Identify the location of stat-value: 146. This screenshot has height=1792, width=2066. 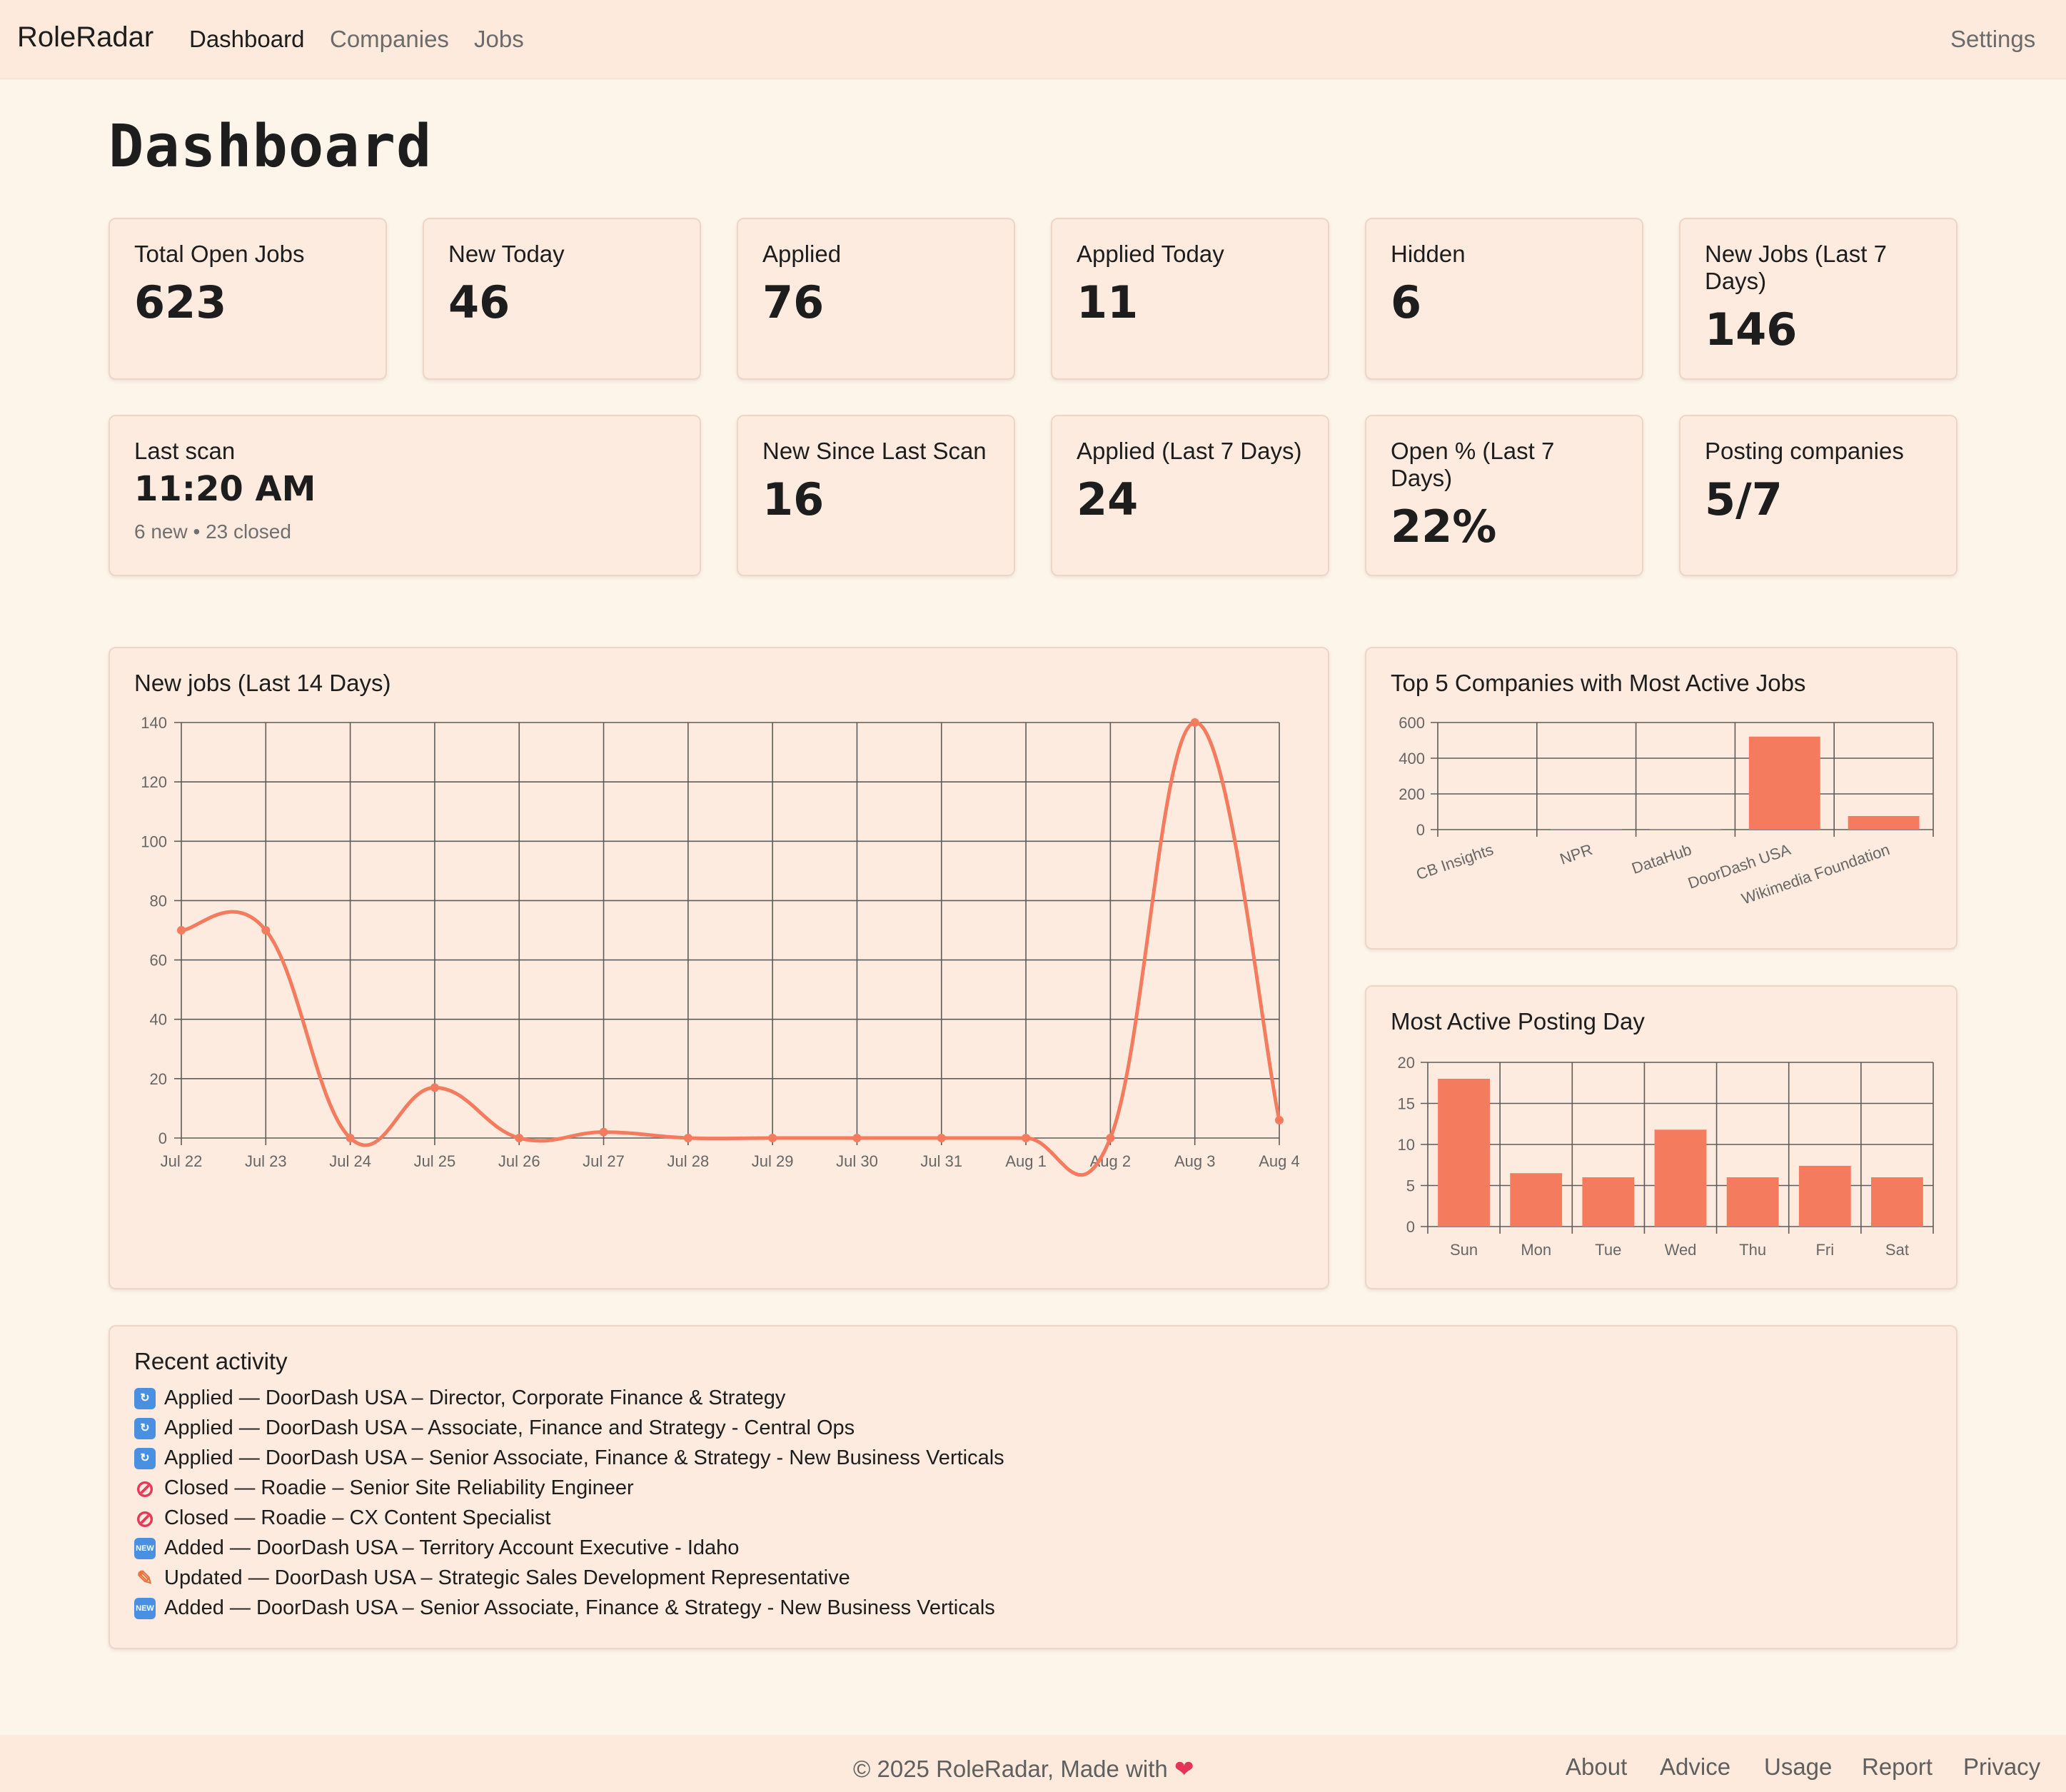
(1752, 329).